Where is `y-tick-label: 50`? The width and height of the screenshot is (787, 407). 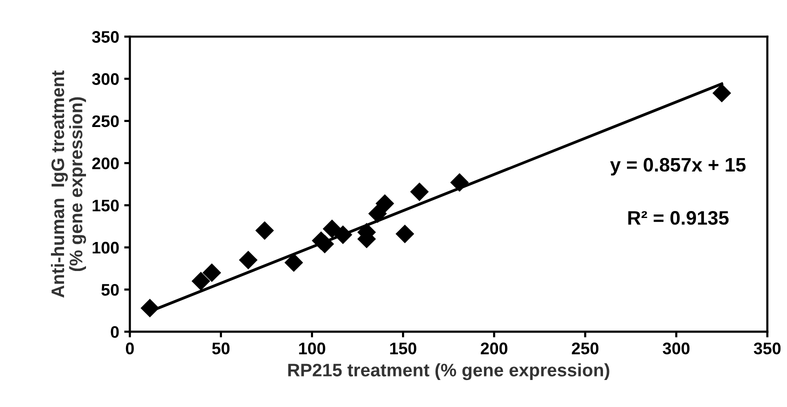 y-tick-label: 50 is located at coordinates (110, 290).